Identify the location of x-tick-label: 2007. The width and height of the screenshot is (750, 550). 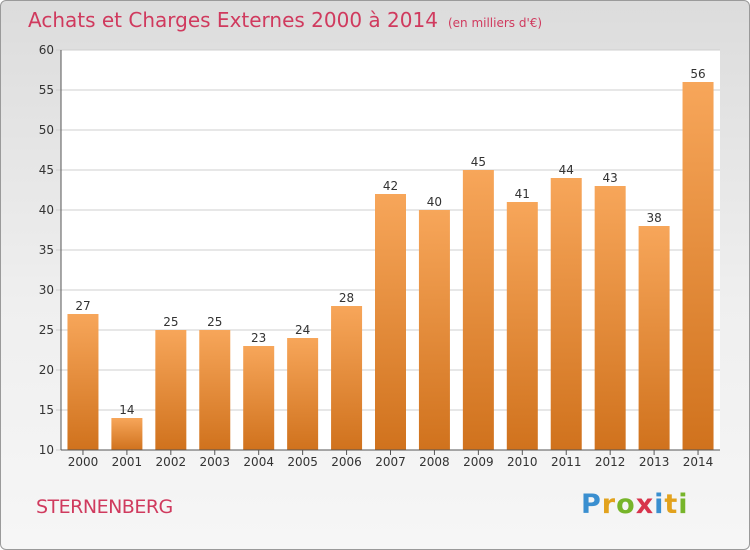
(390, 462).